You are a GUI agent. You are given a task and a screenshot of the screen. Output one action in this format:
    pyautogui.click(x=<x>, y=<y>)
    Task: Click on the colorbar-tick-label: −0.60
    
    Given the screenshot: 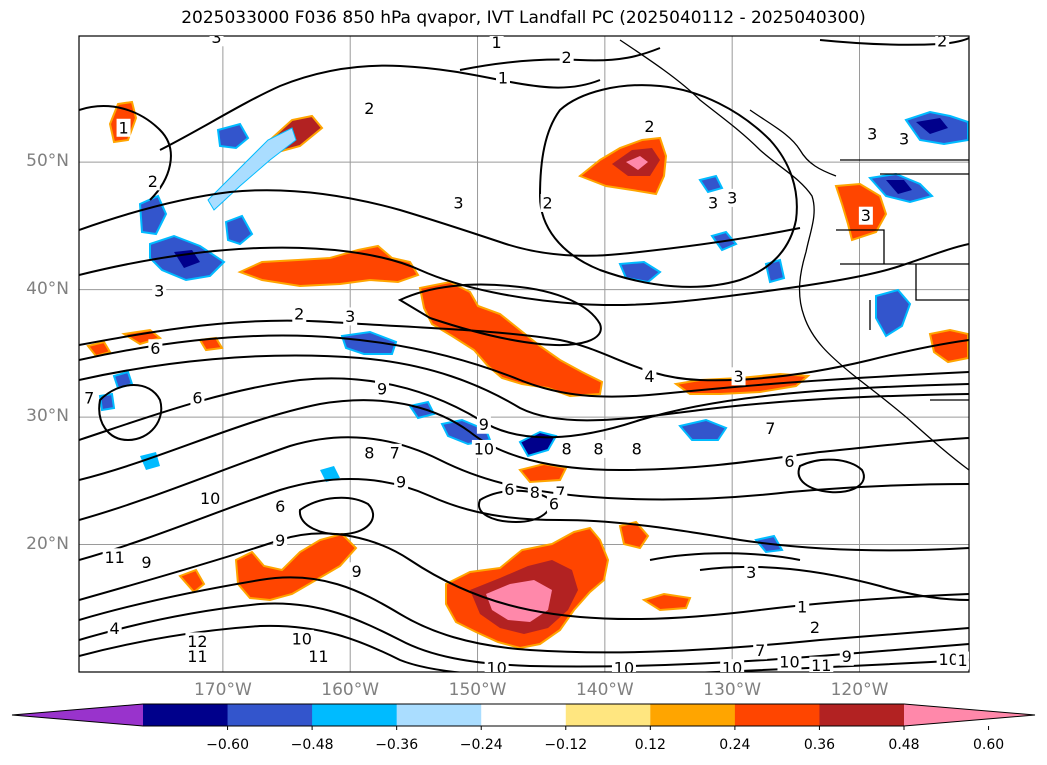 What is the action you would take?
    pyautogui.click(x=227, y=745)
    